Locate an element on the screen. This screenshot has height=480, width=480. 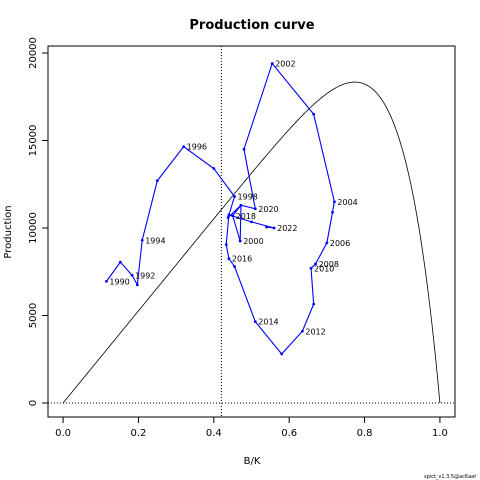
year-label: 1990 is located at coordinates (119, 281).